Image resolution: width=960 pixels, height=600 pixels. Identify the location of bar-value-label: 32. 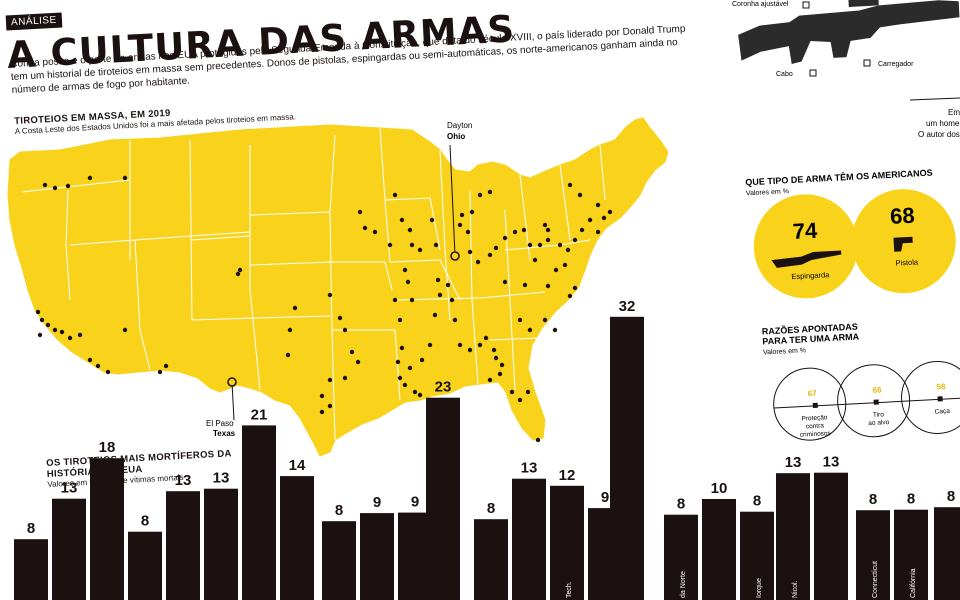
(627, 306).